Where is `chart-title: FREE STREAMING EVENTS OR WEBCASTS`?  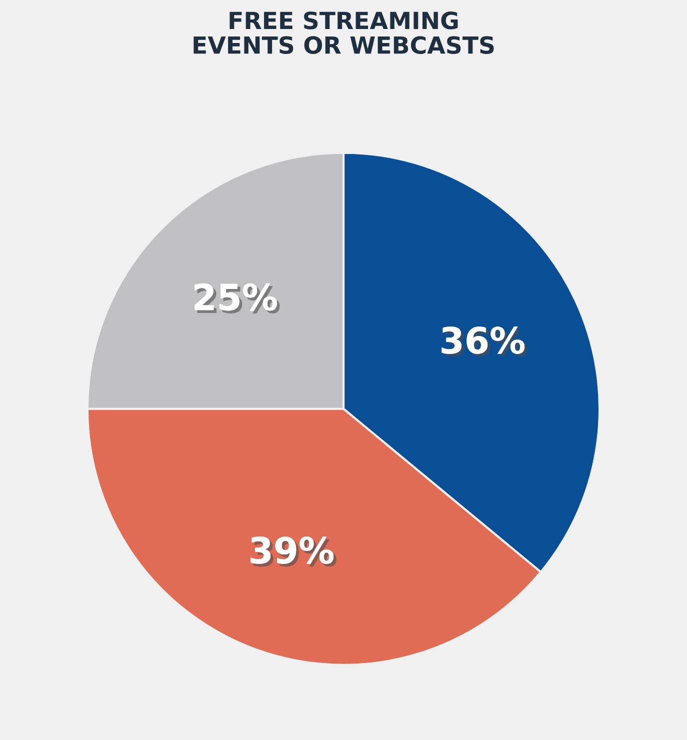
chart-title: FREE STREAMING EVENTS OR WEBCASTS is located at coordinates (344, 33).